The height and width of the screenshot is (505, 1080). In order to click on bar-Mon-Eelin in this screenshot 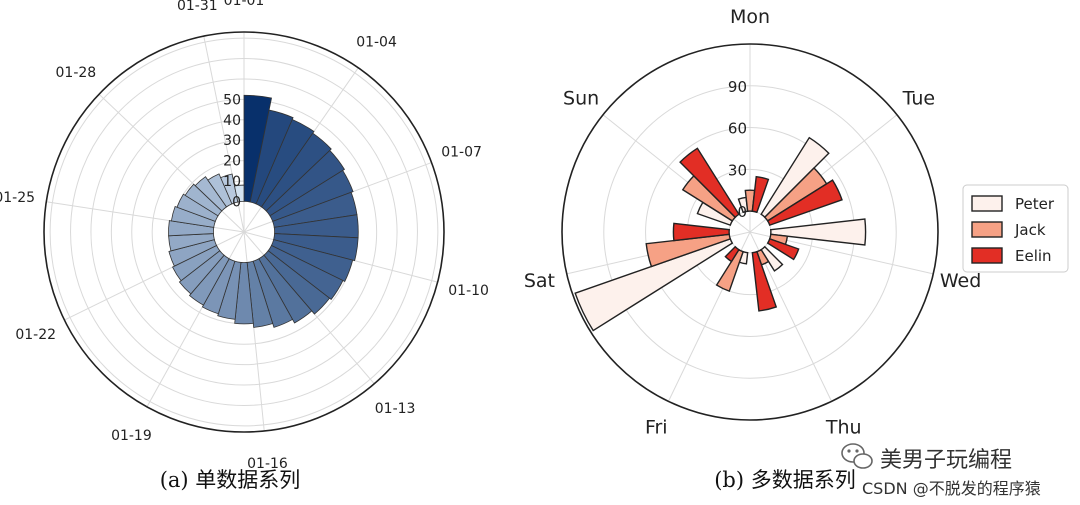, I will do `click(760, 194)`.